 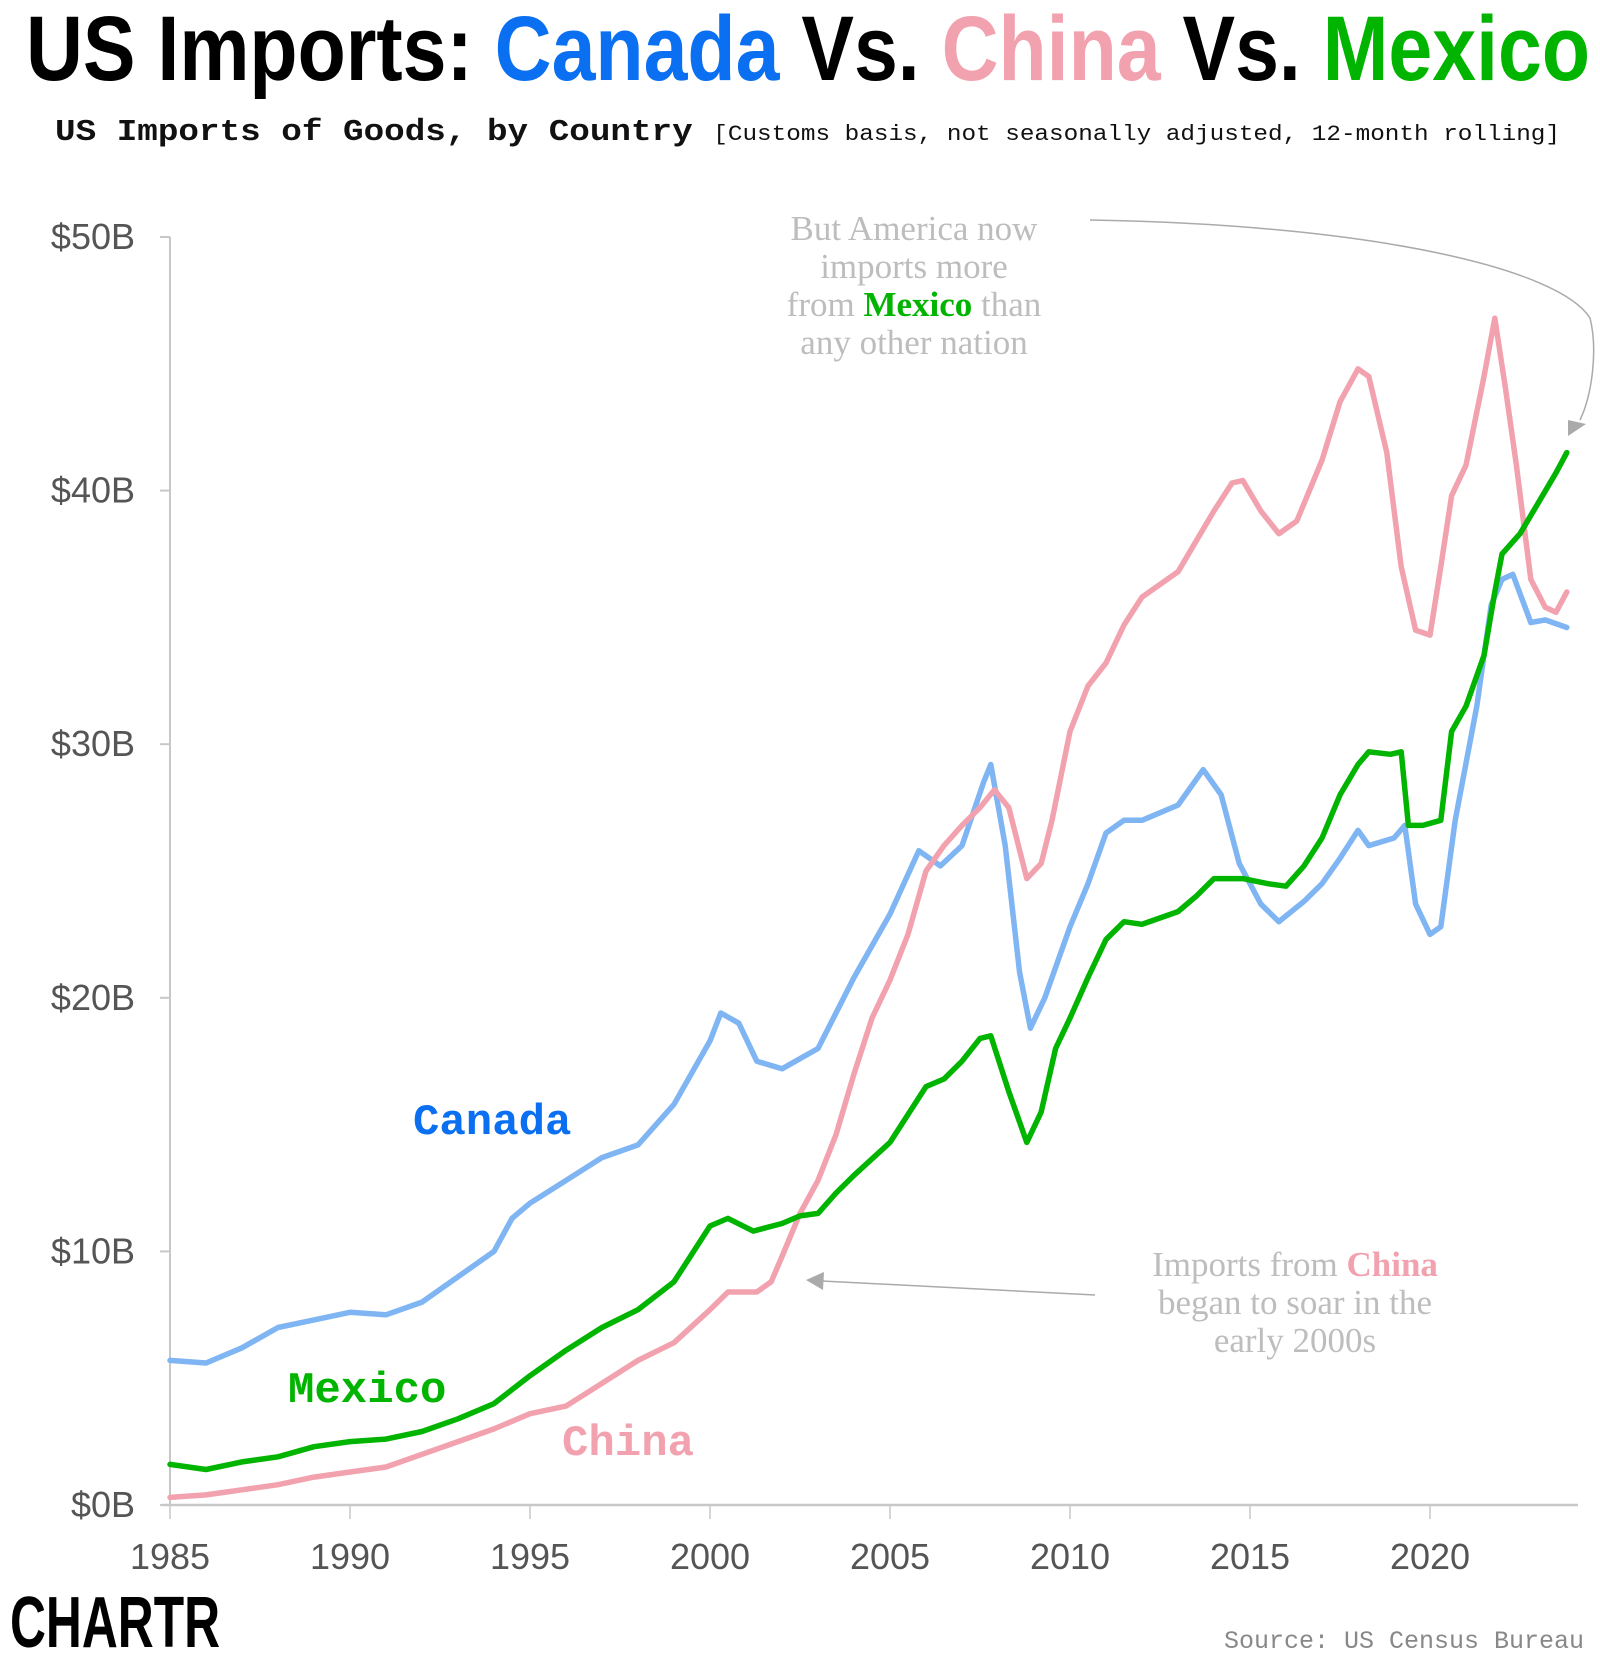 I want to click on x-tick-label: 2000, so click(x=710, y=1556).